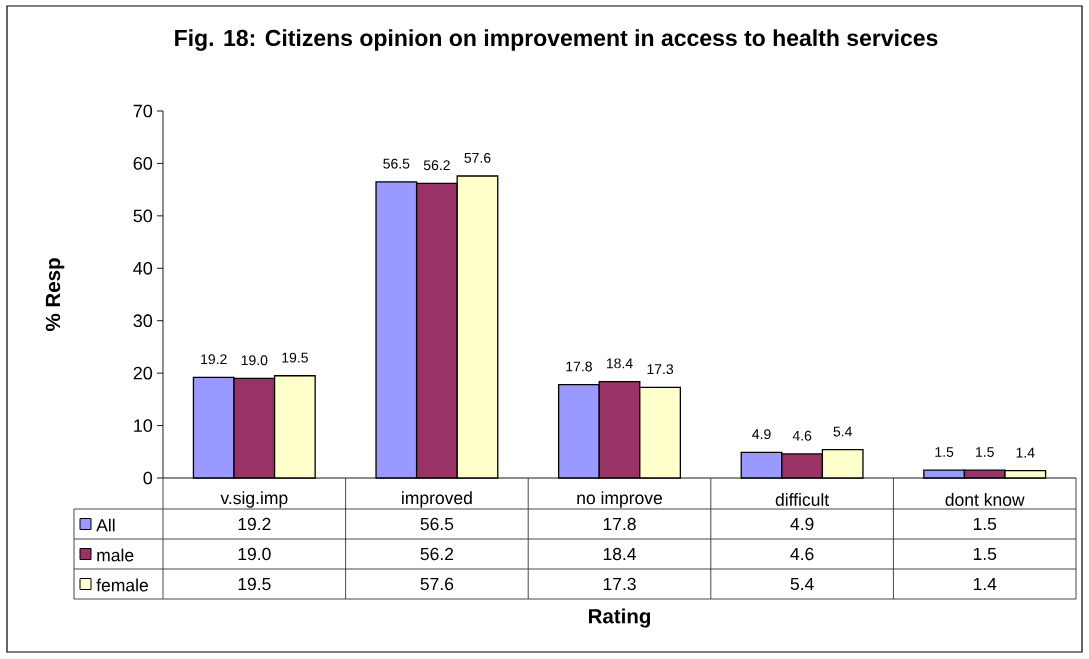  Describe the element at coordinates (254, 584) in the screenshot. I see `data-label: 19.5` at that location.